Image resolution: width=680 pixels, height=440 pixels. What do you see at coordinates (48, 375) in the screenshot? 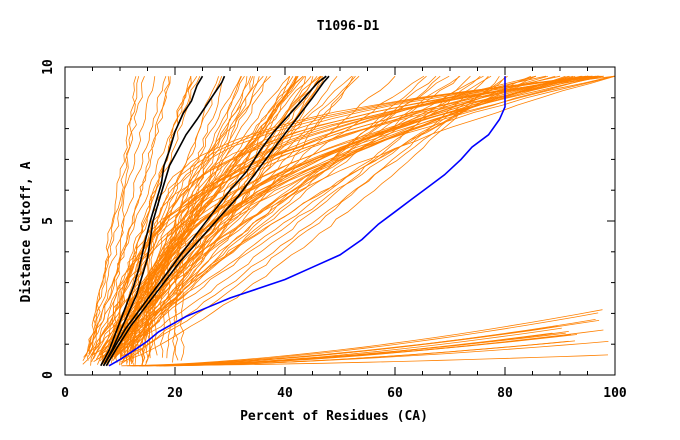
I see `y-tick-label: 0` at bounding box center [48, 375].